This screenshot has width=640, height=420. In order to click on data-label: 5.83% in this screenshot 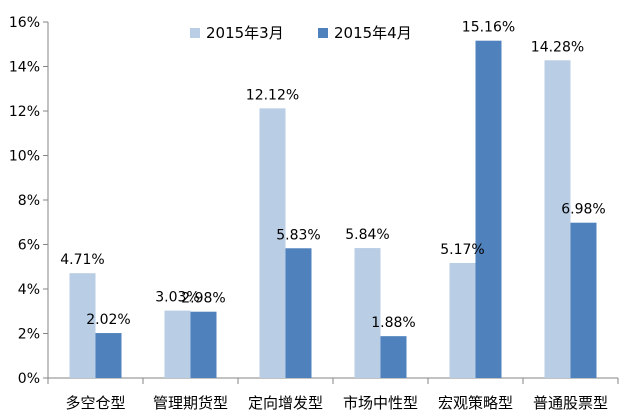, I will do `click(298, 235)`.